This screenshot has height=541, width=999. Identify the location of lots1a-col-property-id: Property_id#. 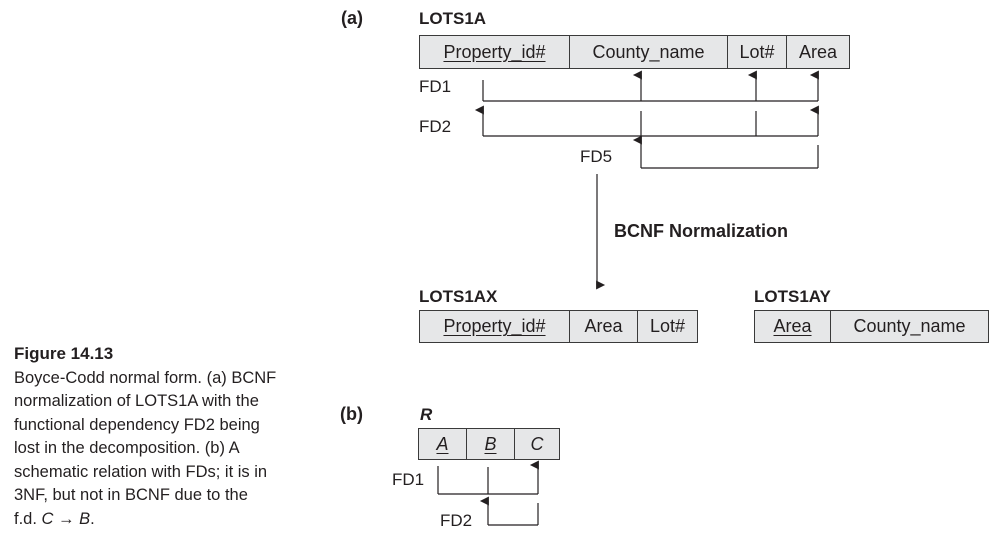
(495, 52).